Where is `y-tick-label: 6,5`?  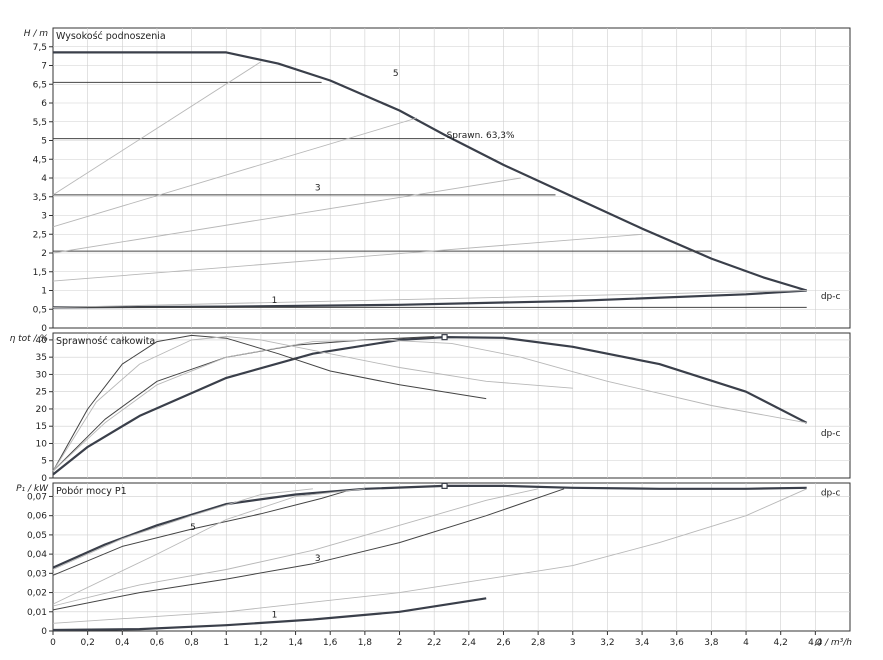
y-tick-label: 6,5 is located at coordinates (40, 85).